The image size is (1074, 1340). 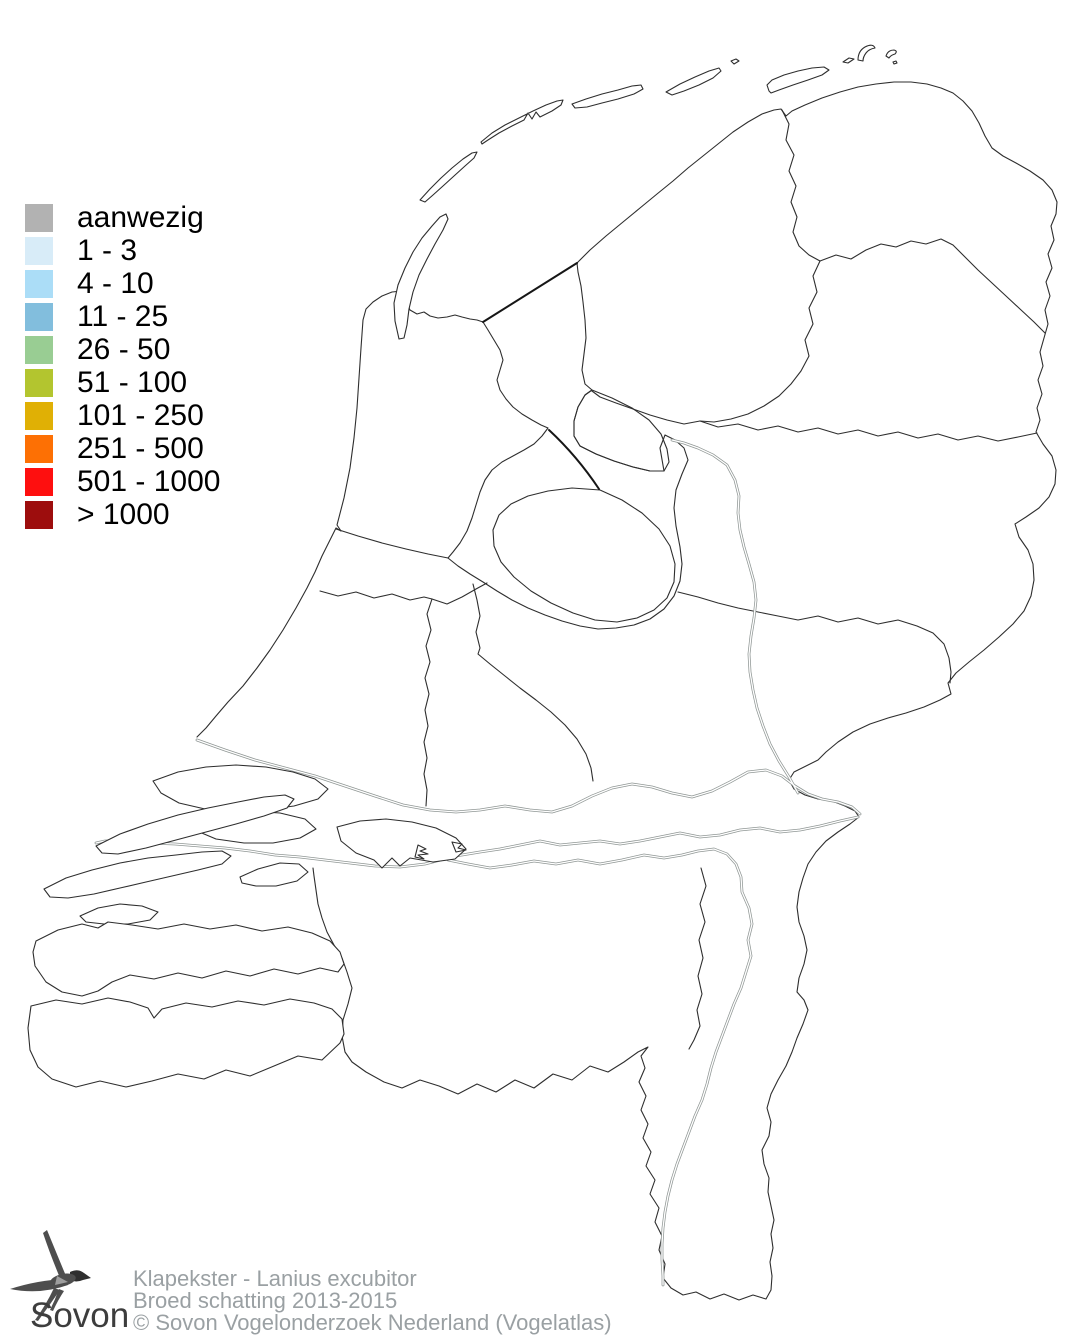 I want to click on island-texel, so click(x=421, y=276).